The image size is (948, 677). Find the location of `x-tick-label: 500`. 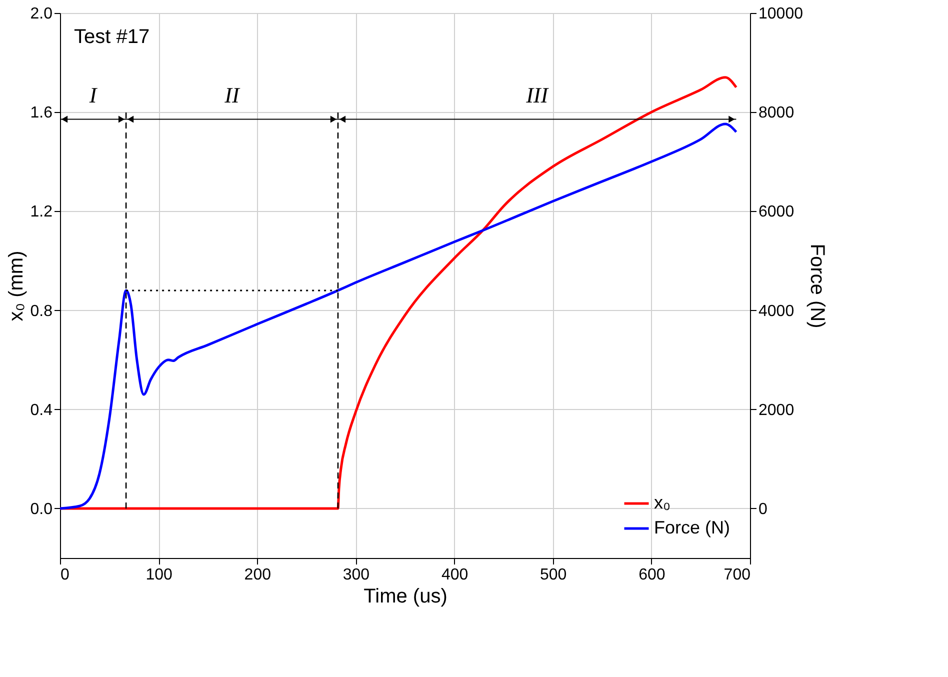

x-tick-label: 500 is located at coordinates (553, 575).